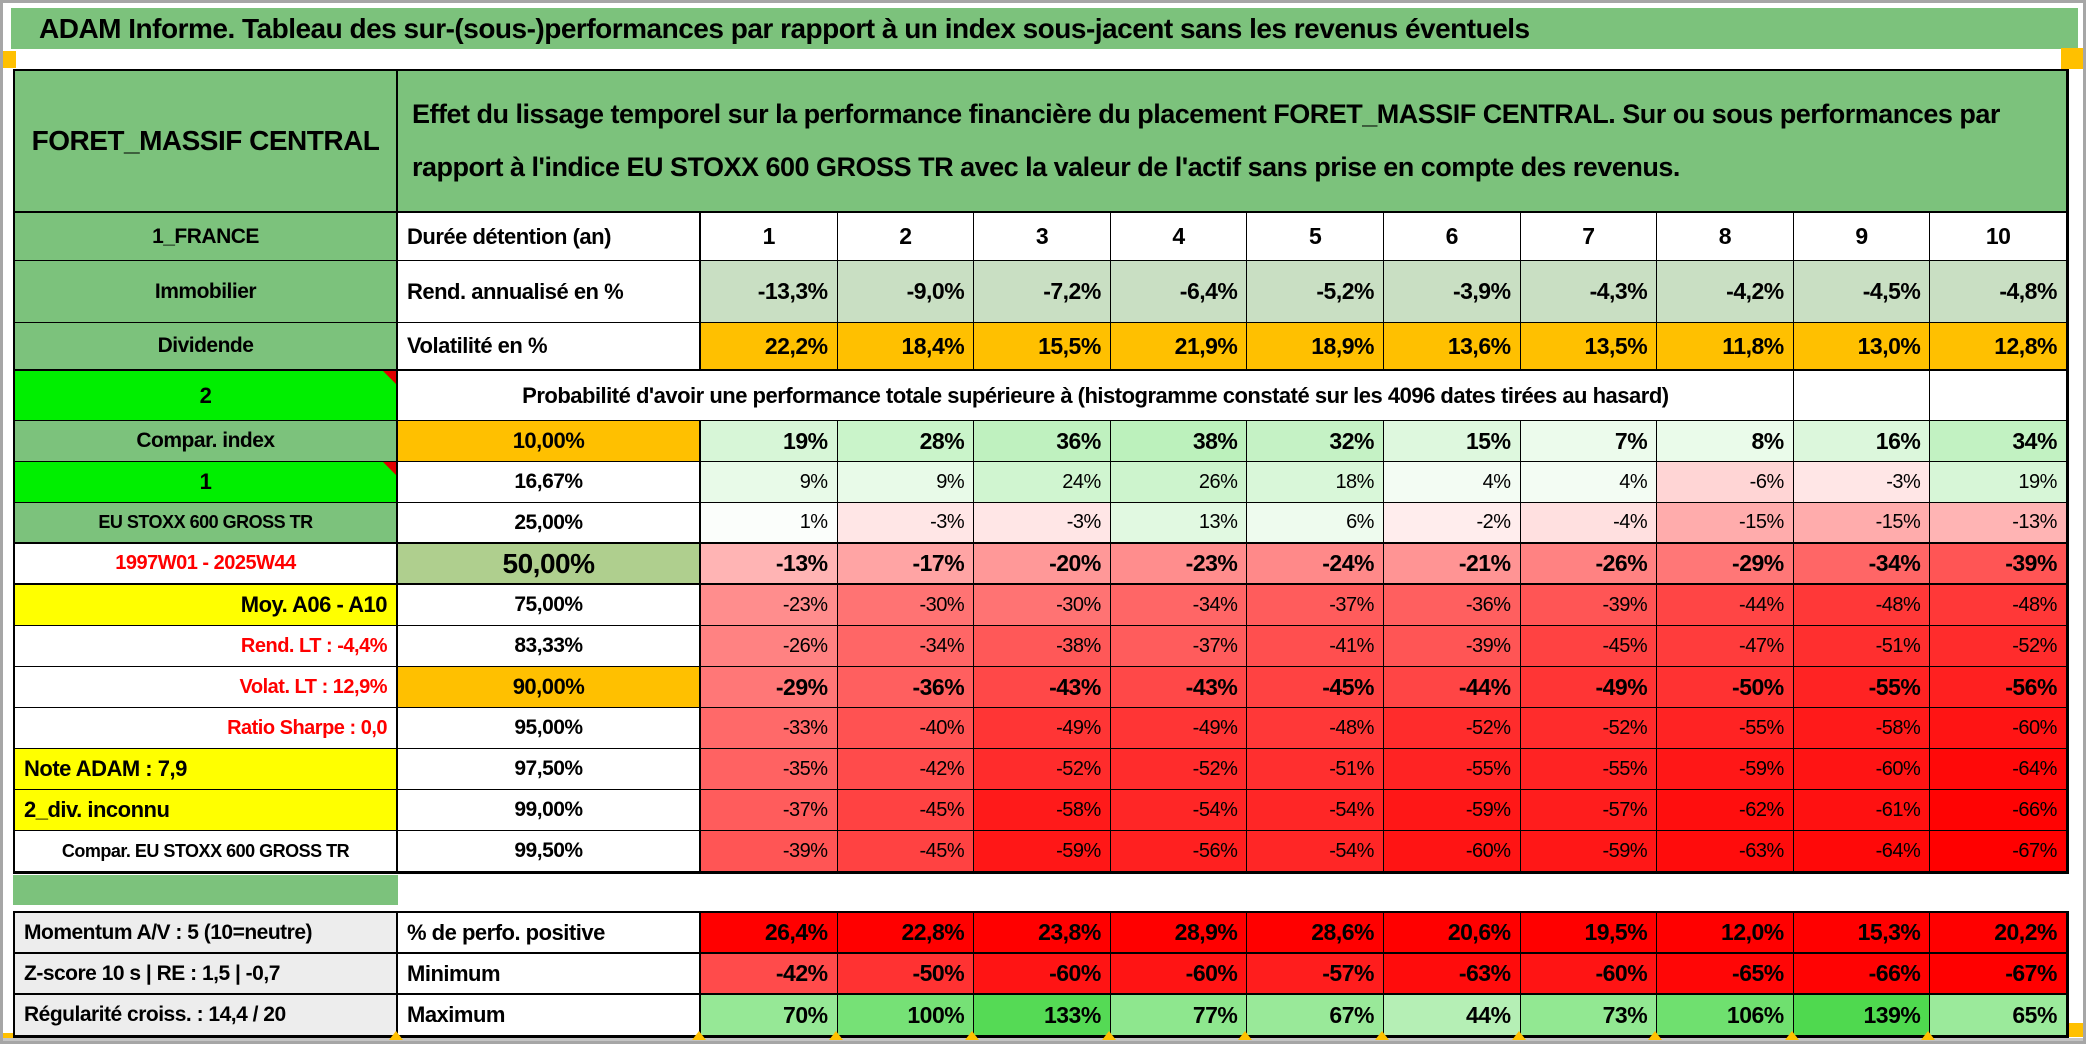 This screenshot has height=1044, width=2086. I want to click on metric-label: Volatilité en %, so click(549, 347).